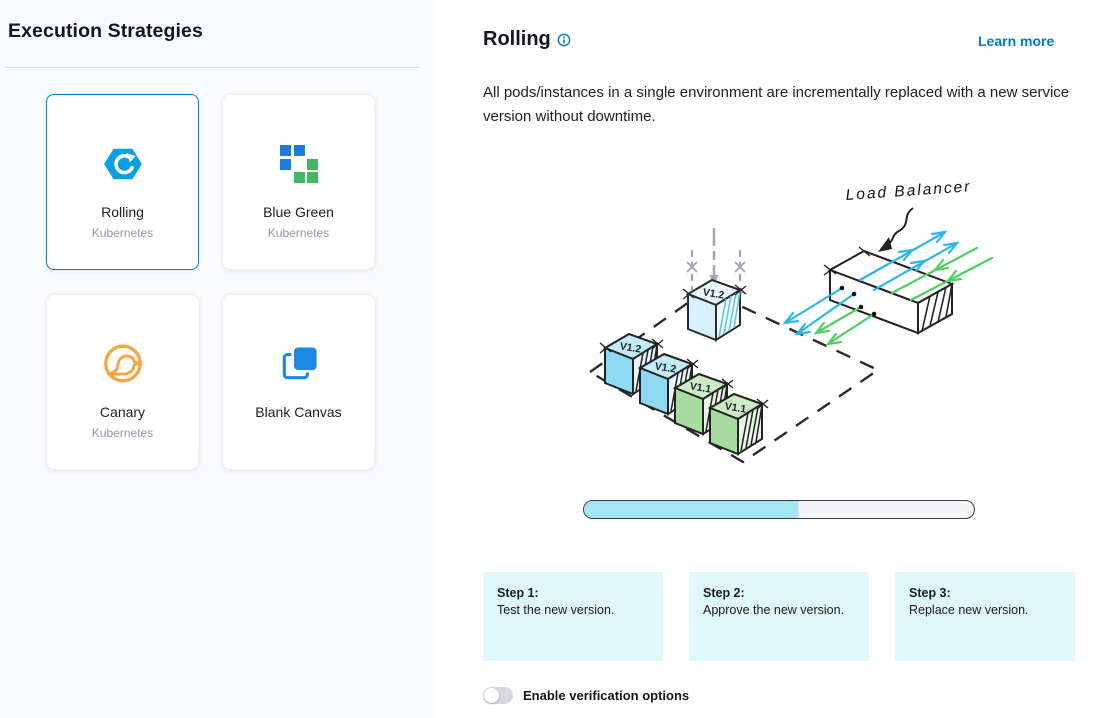 This screenshot has width=1116, height=718. I want to click on pod-cube-incoming-v12: V1.2, so click(714, 310).